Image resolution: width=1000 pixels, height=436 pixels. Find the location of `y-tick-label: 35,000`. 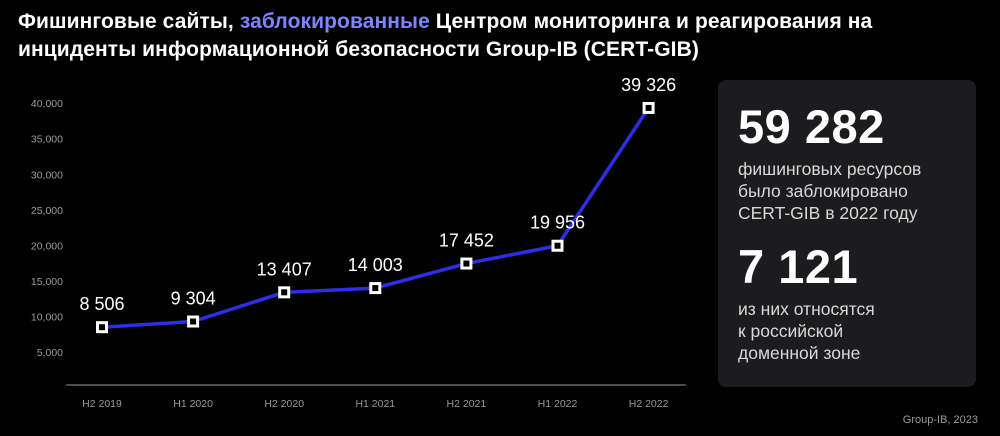

y-tick-label: 35,000 is located at coordinates (47, 140).